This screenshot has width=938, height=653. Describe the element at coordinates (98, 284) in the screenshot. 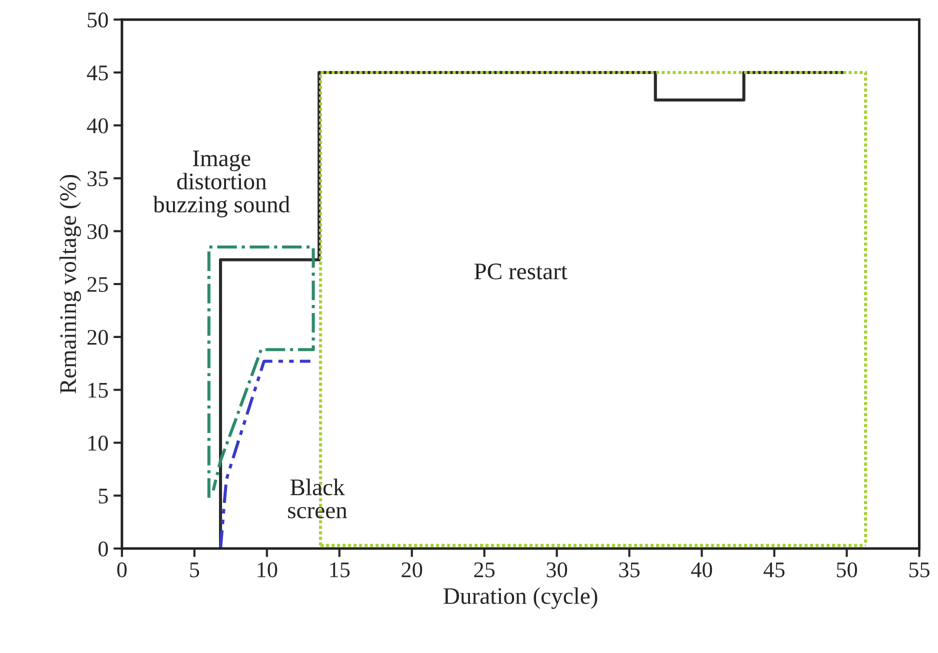

I see `y-tick-label: 25` at that location.